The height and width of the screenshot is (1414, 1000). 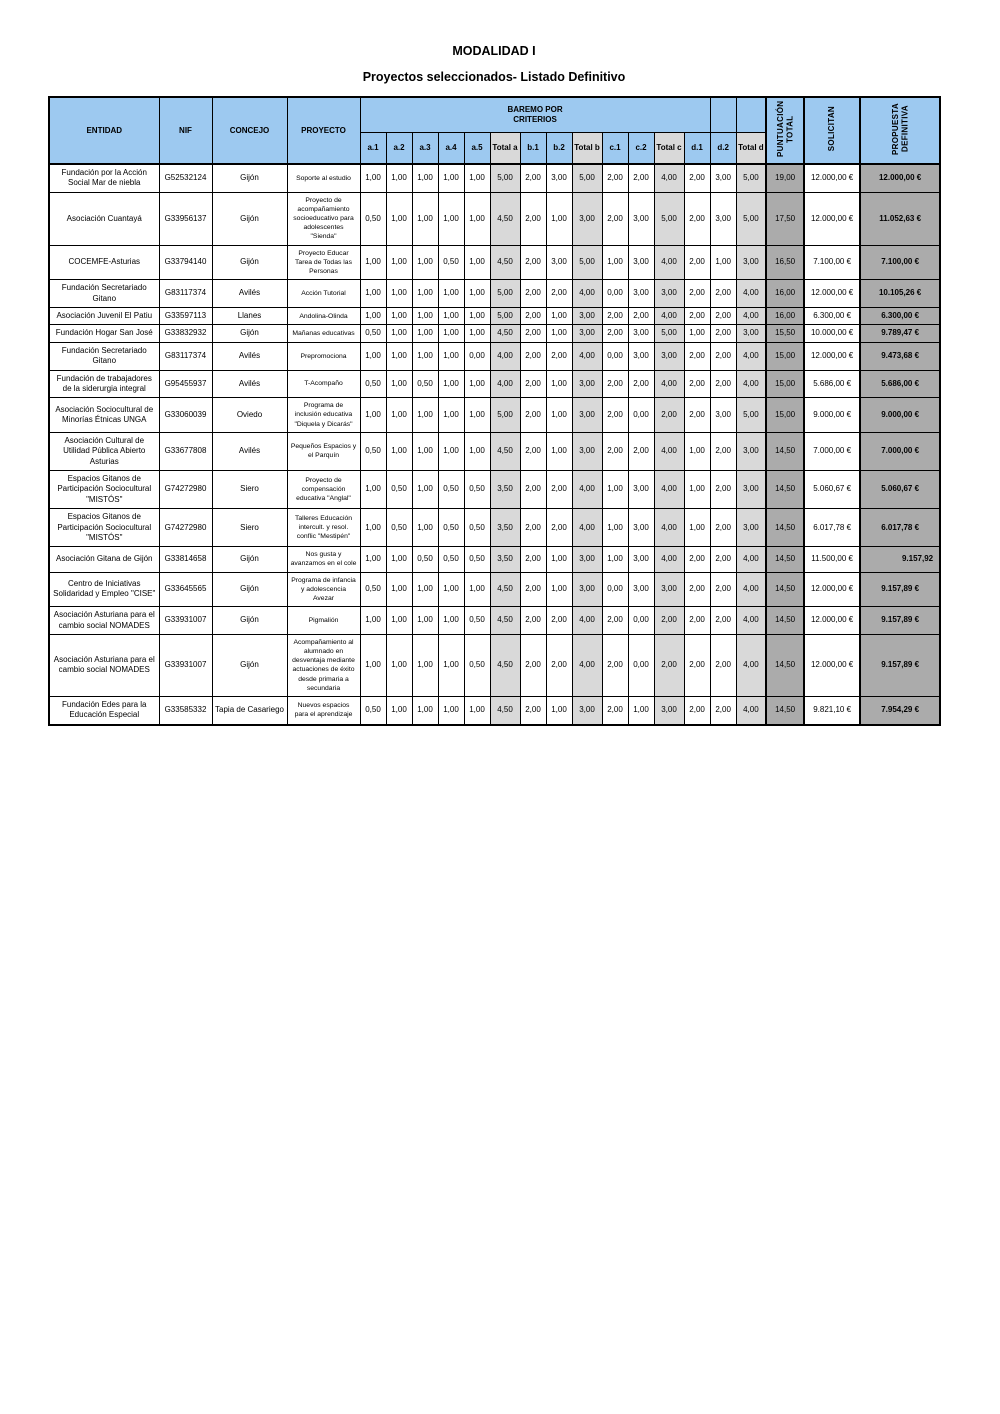 What do you see at coordinates (832, 489) in the screenshot?
I see `solicitan-cell: 5.060,67 €` at bounding box center [832, 489].